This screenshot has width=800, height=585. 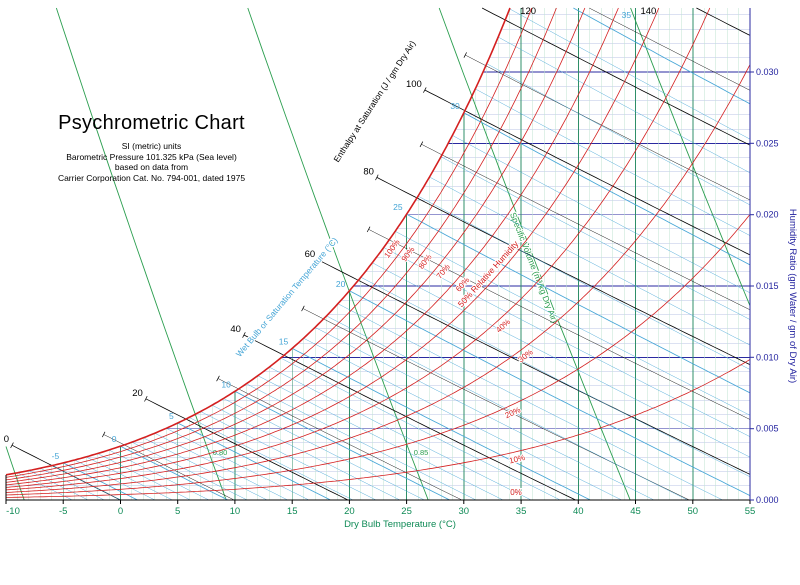 I want to click on rh-label-10: 10%, so click(x=517, y=459).